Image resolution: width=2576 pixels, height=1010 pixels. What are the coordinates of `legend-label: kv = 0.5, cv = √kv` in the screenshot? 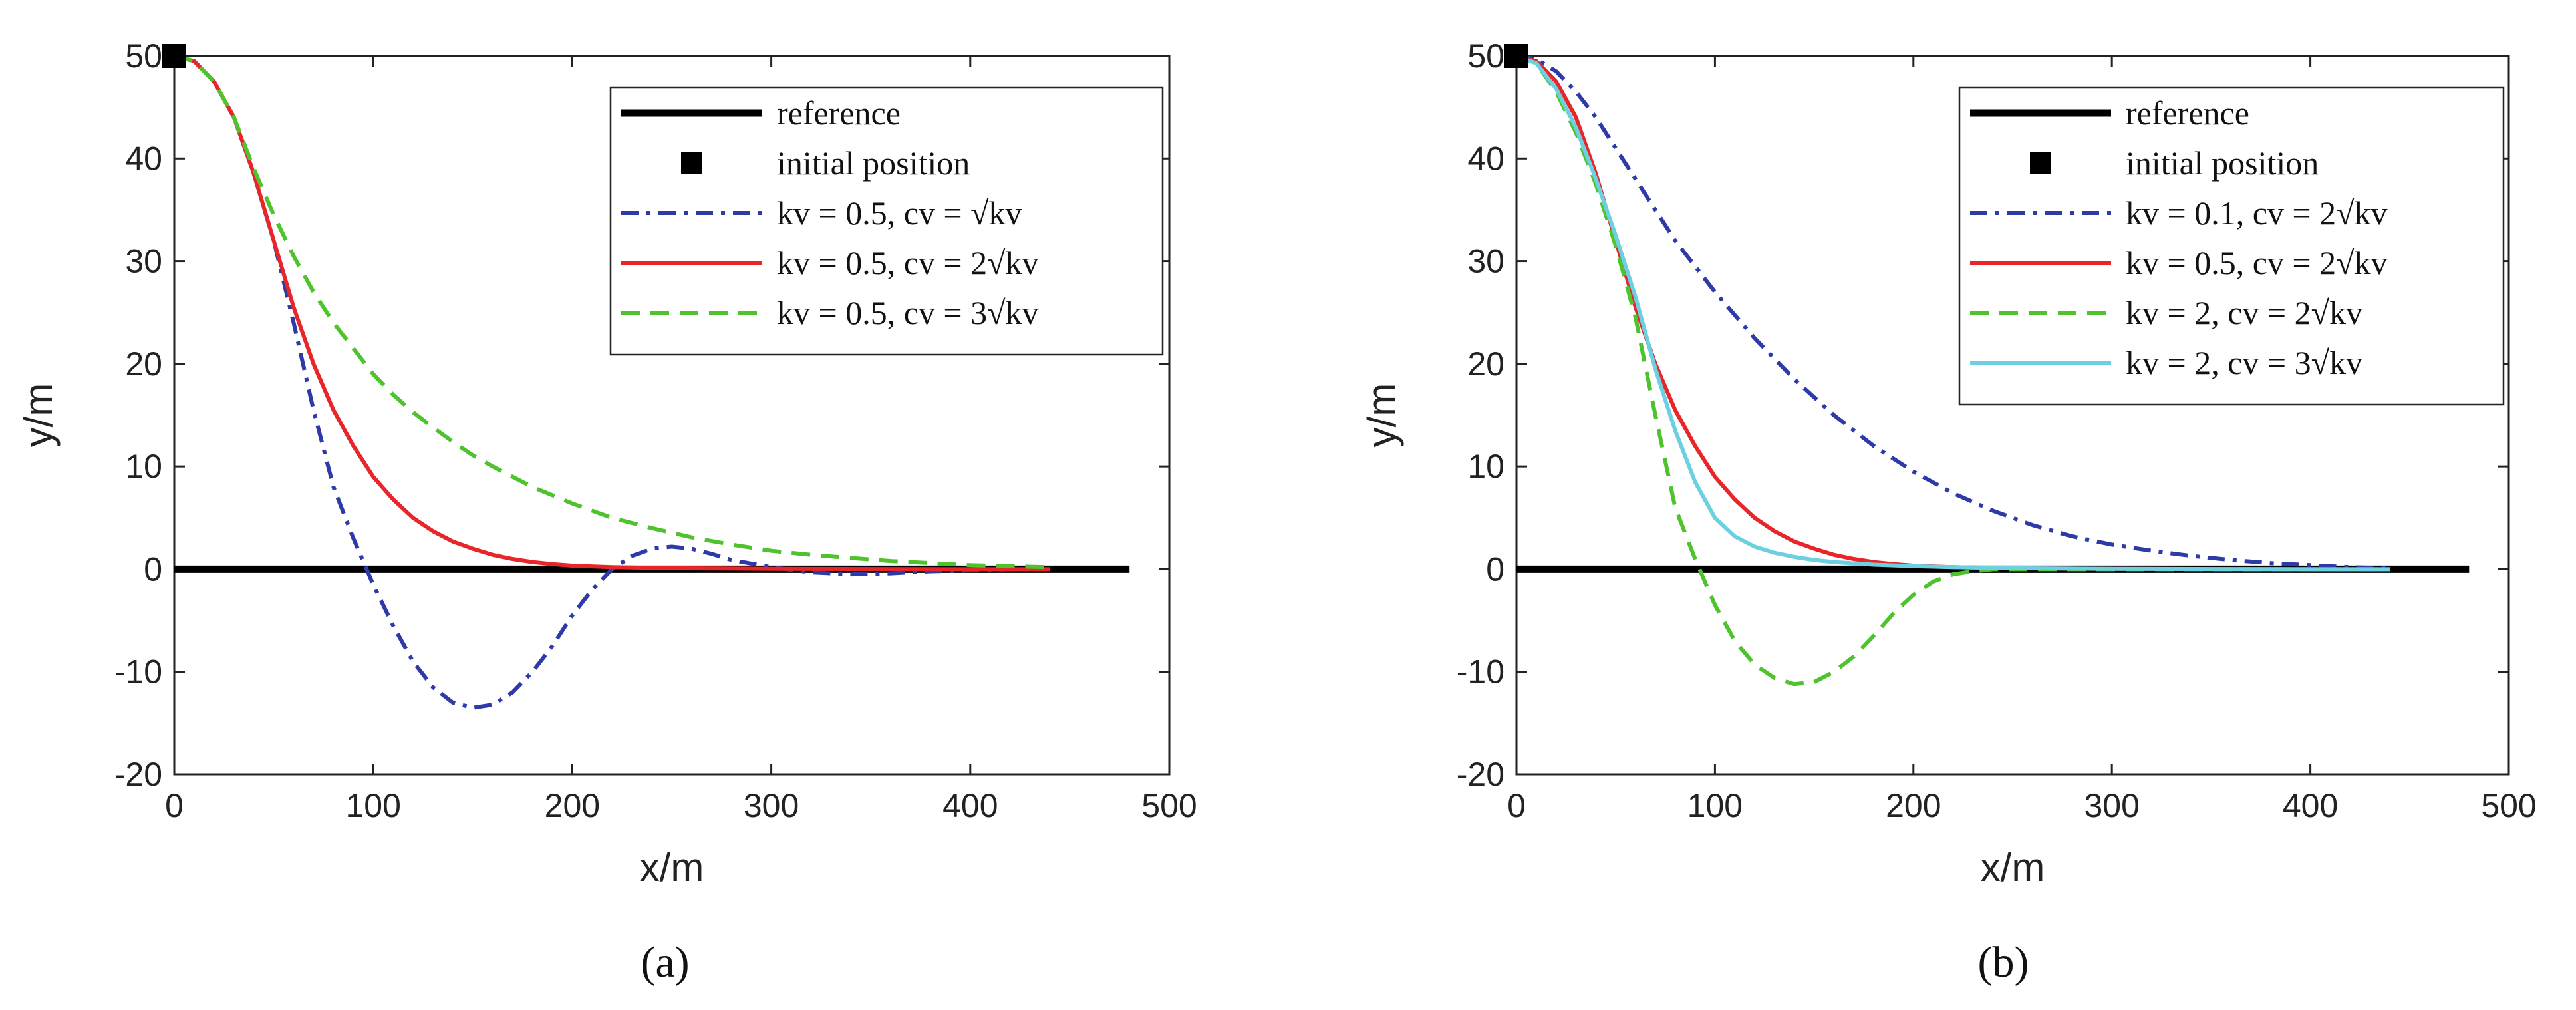 It's located at (899, 213).